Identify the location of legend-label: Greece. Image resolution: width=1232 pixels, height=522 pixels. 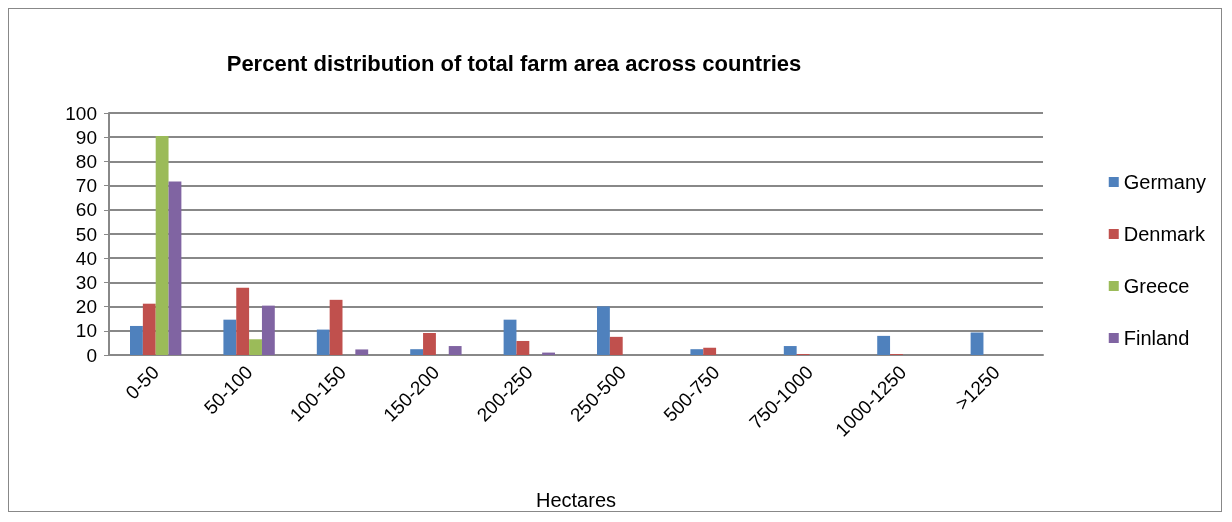
(1156, 286).